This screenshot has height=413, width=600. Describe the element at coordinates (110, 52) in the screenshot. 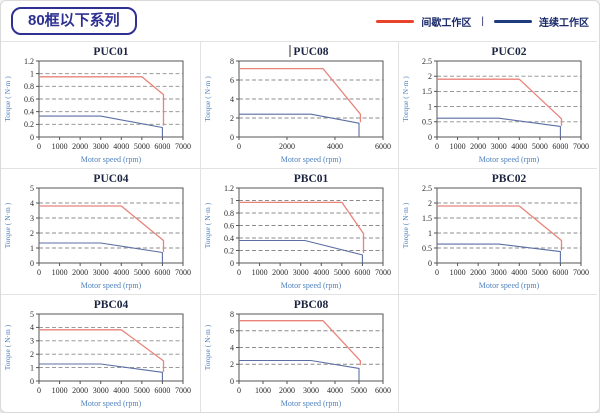

I see `chart-title: PUC01` at that location.